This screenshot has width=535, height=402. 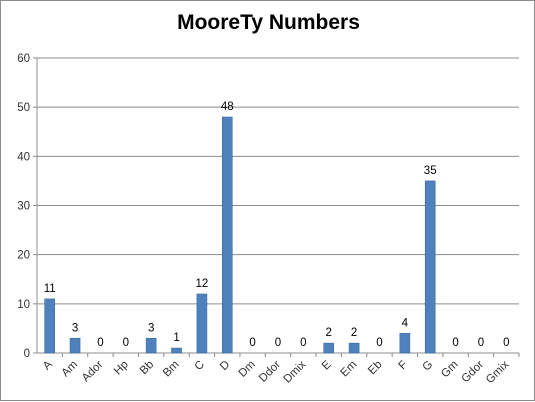 I want to click on y-tick-label: 30, so click(x=23, y=207).